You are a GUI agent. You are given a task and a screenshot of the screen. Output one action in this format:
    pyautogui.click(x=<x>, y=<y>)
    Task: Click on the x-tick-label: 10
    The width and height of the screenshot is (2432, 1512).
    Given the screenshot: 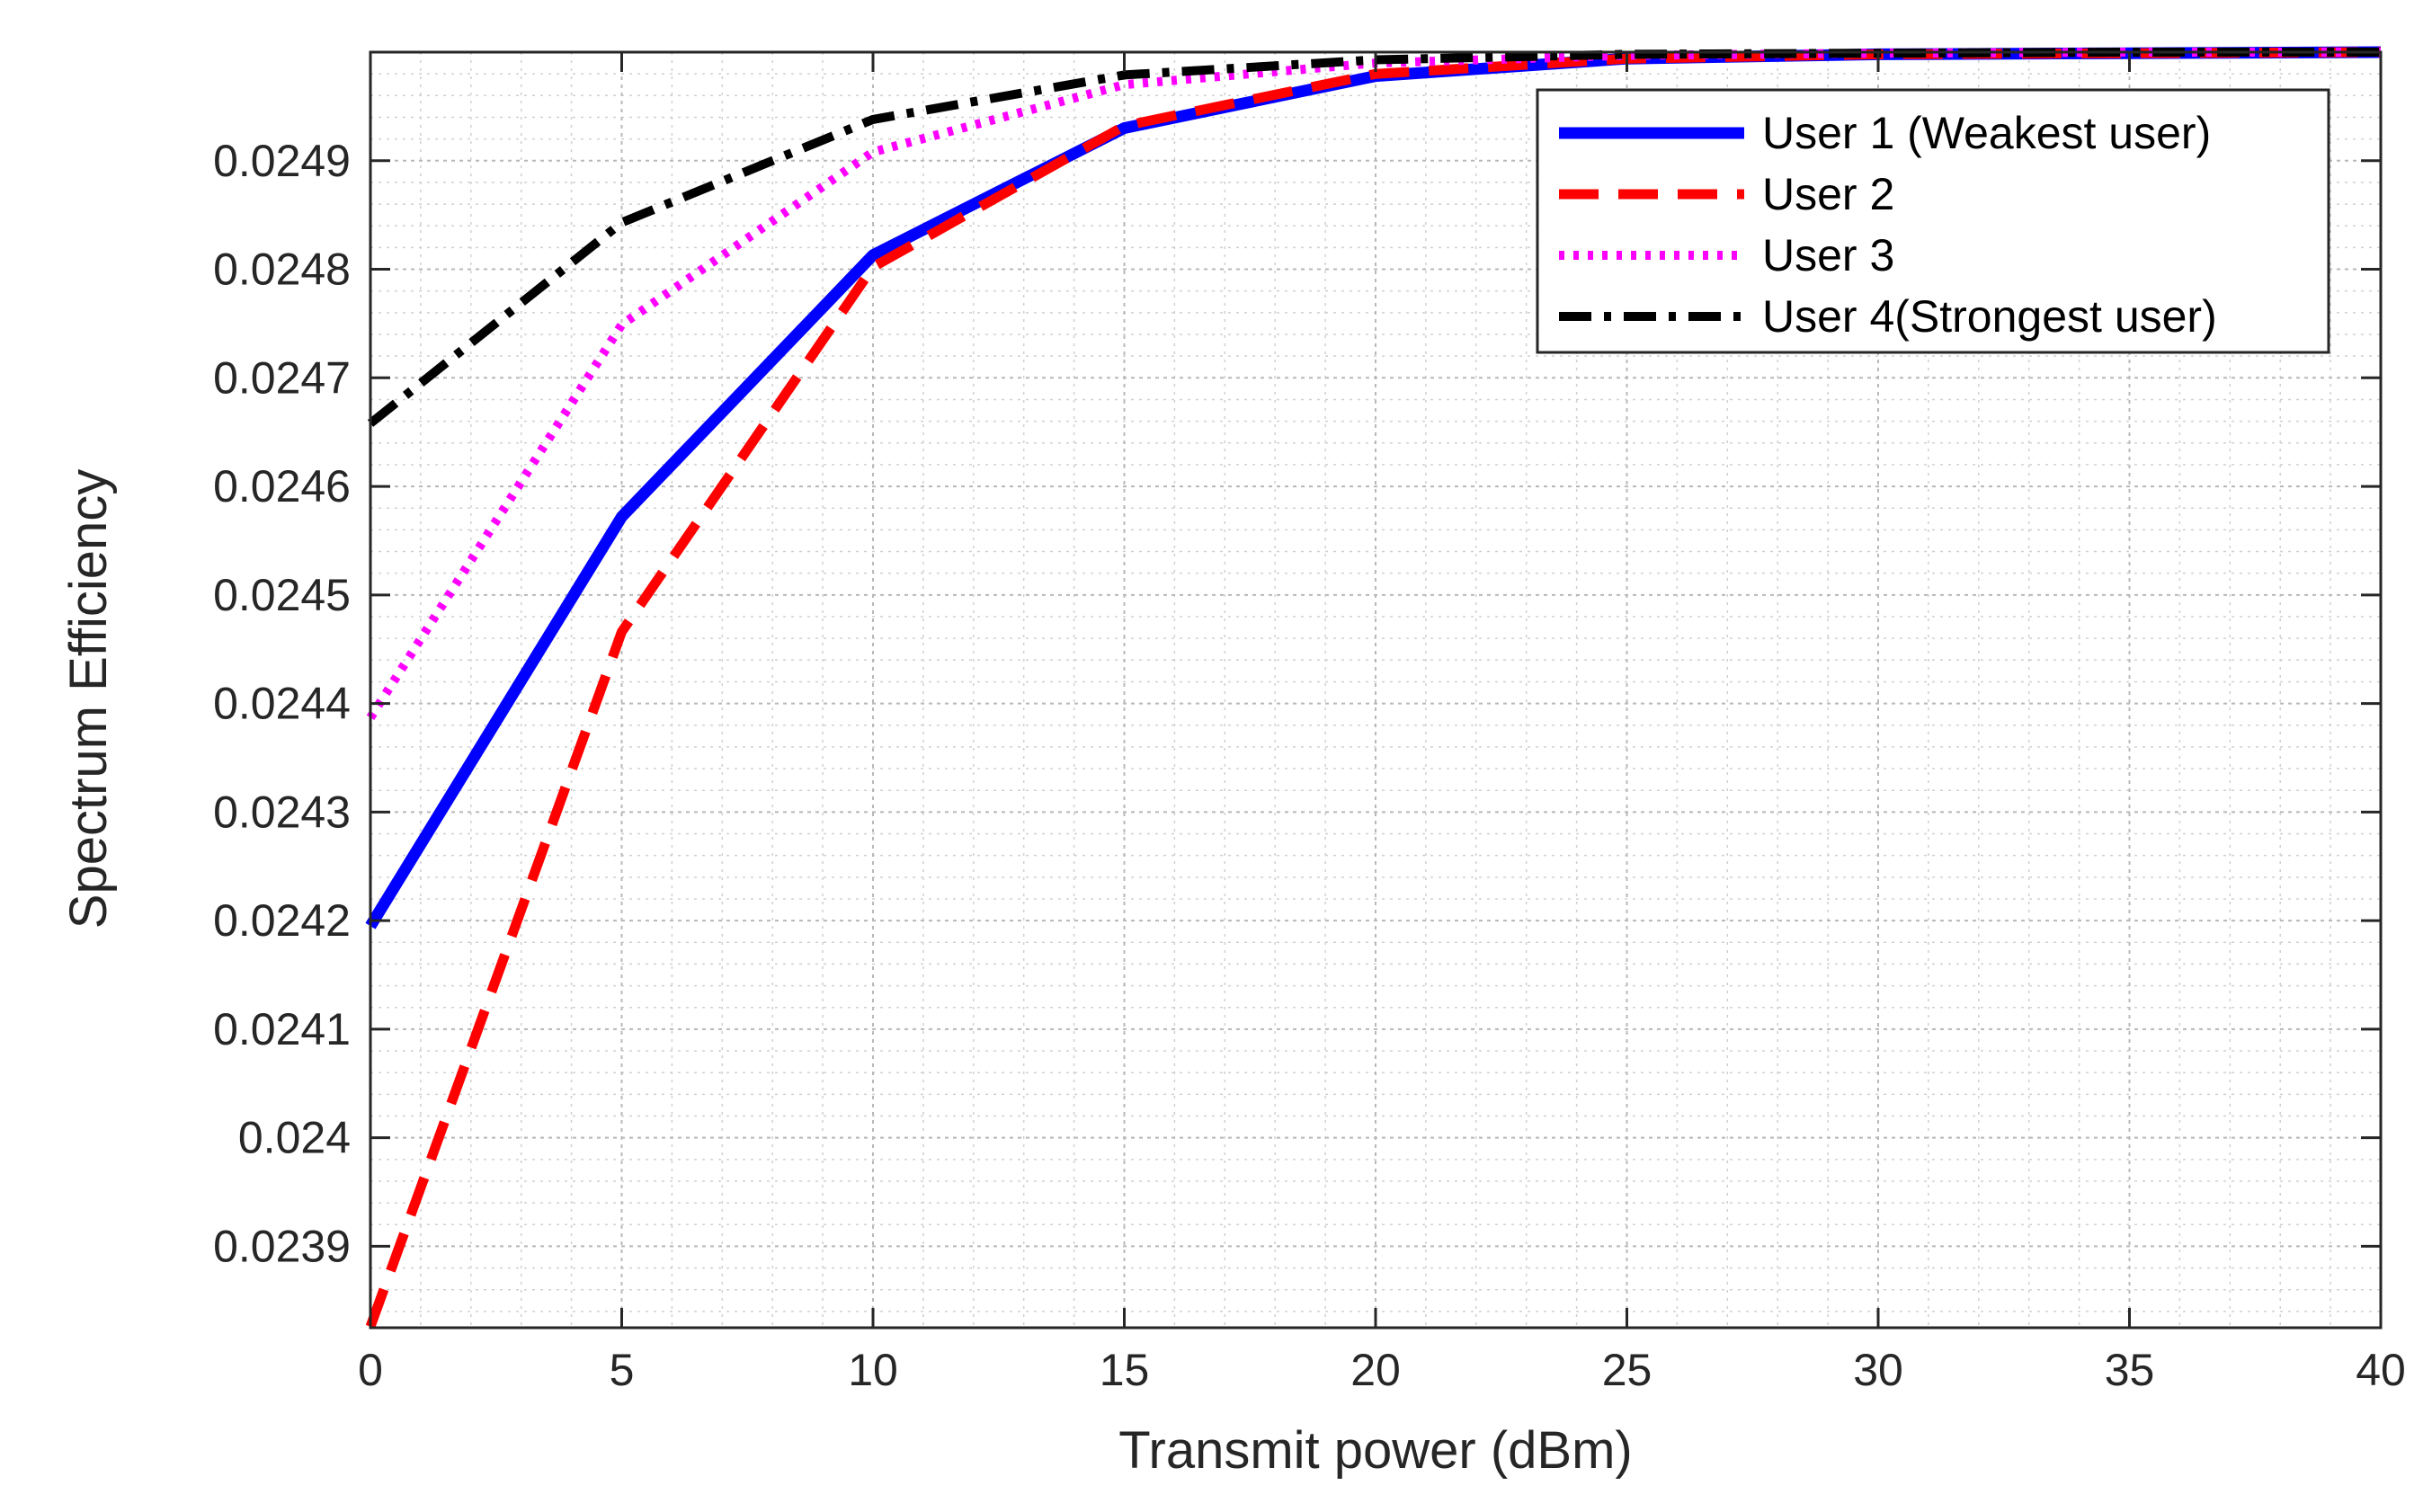 What is the action you would take?
    pyautogui.click(x=873, y=1370)
    